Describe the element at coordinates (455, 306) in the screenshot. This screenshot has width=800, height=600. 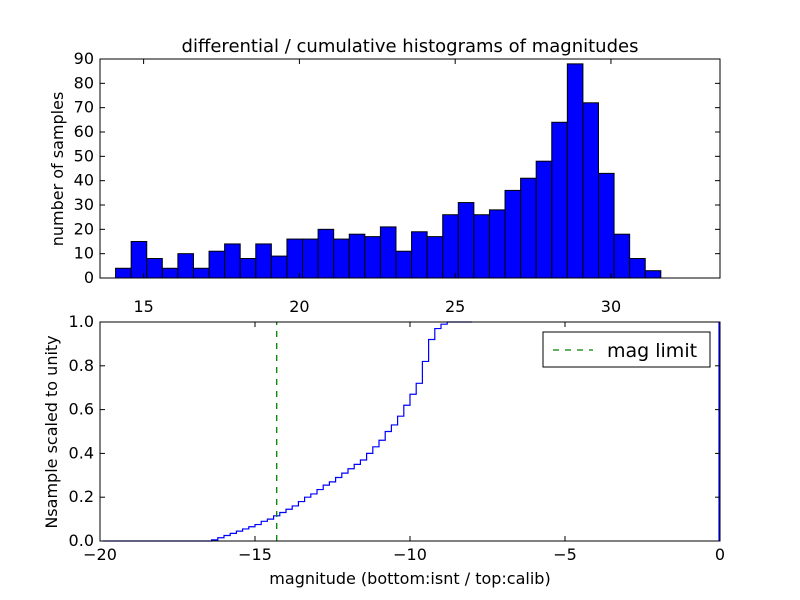
I see `histogram-x-tick-label: 25` at that location.